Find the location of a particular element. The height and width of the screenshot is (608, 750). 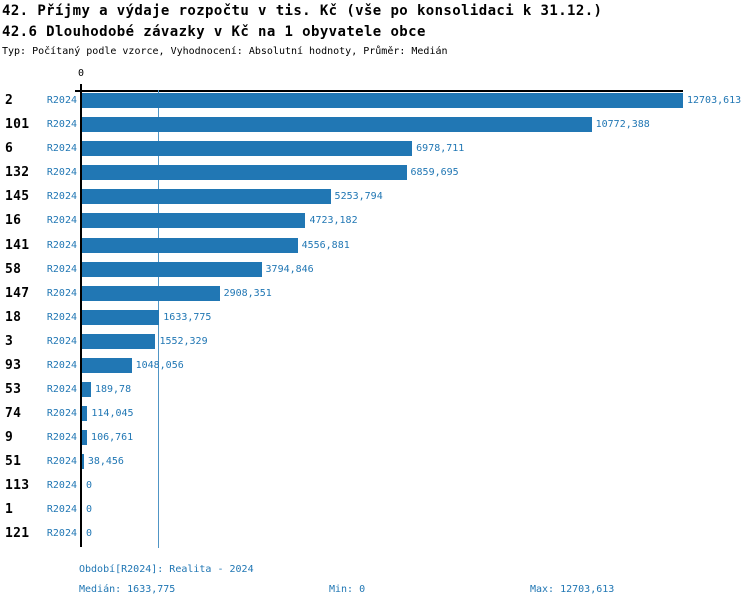

chart-row: 101 R2024 10772,388 is located at coordinates (375, 125).